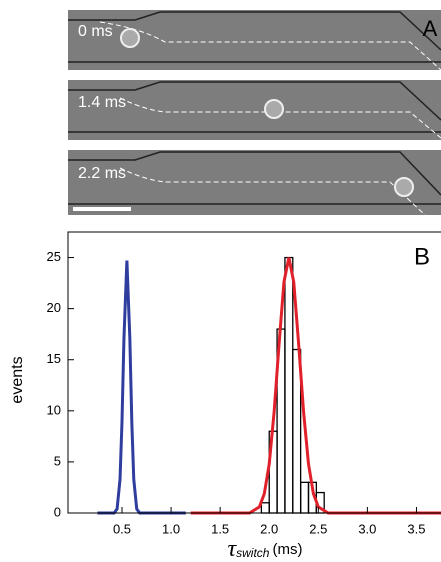  What do you see at coordinates (102, 209) in the screenshot?
I see `scale-bar` at bounding box center [102, 209].